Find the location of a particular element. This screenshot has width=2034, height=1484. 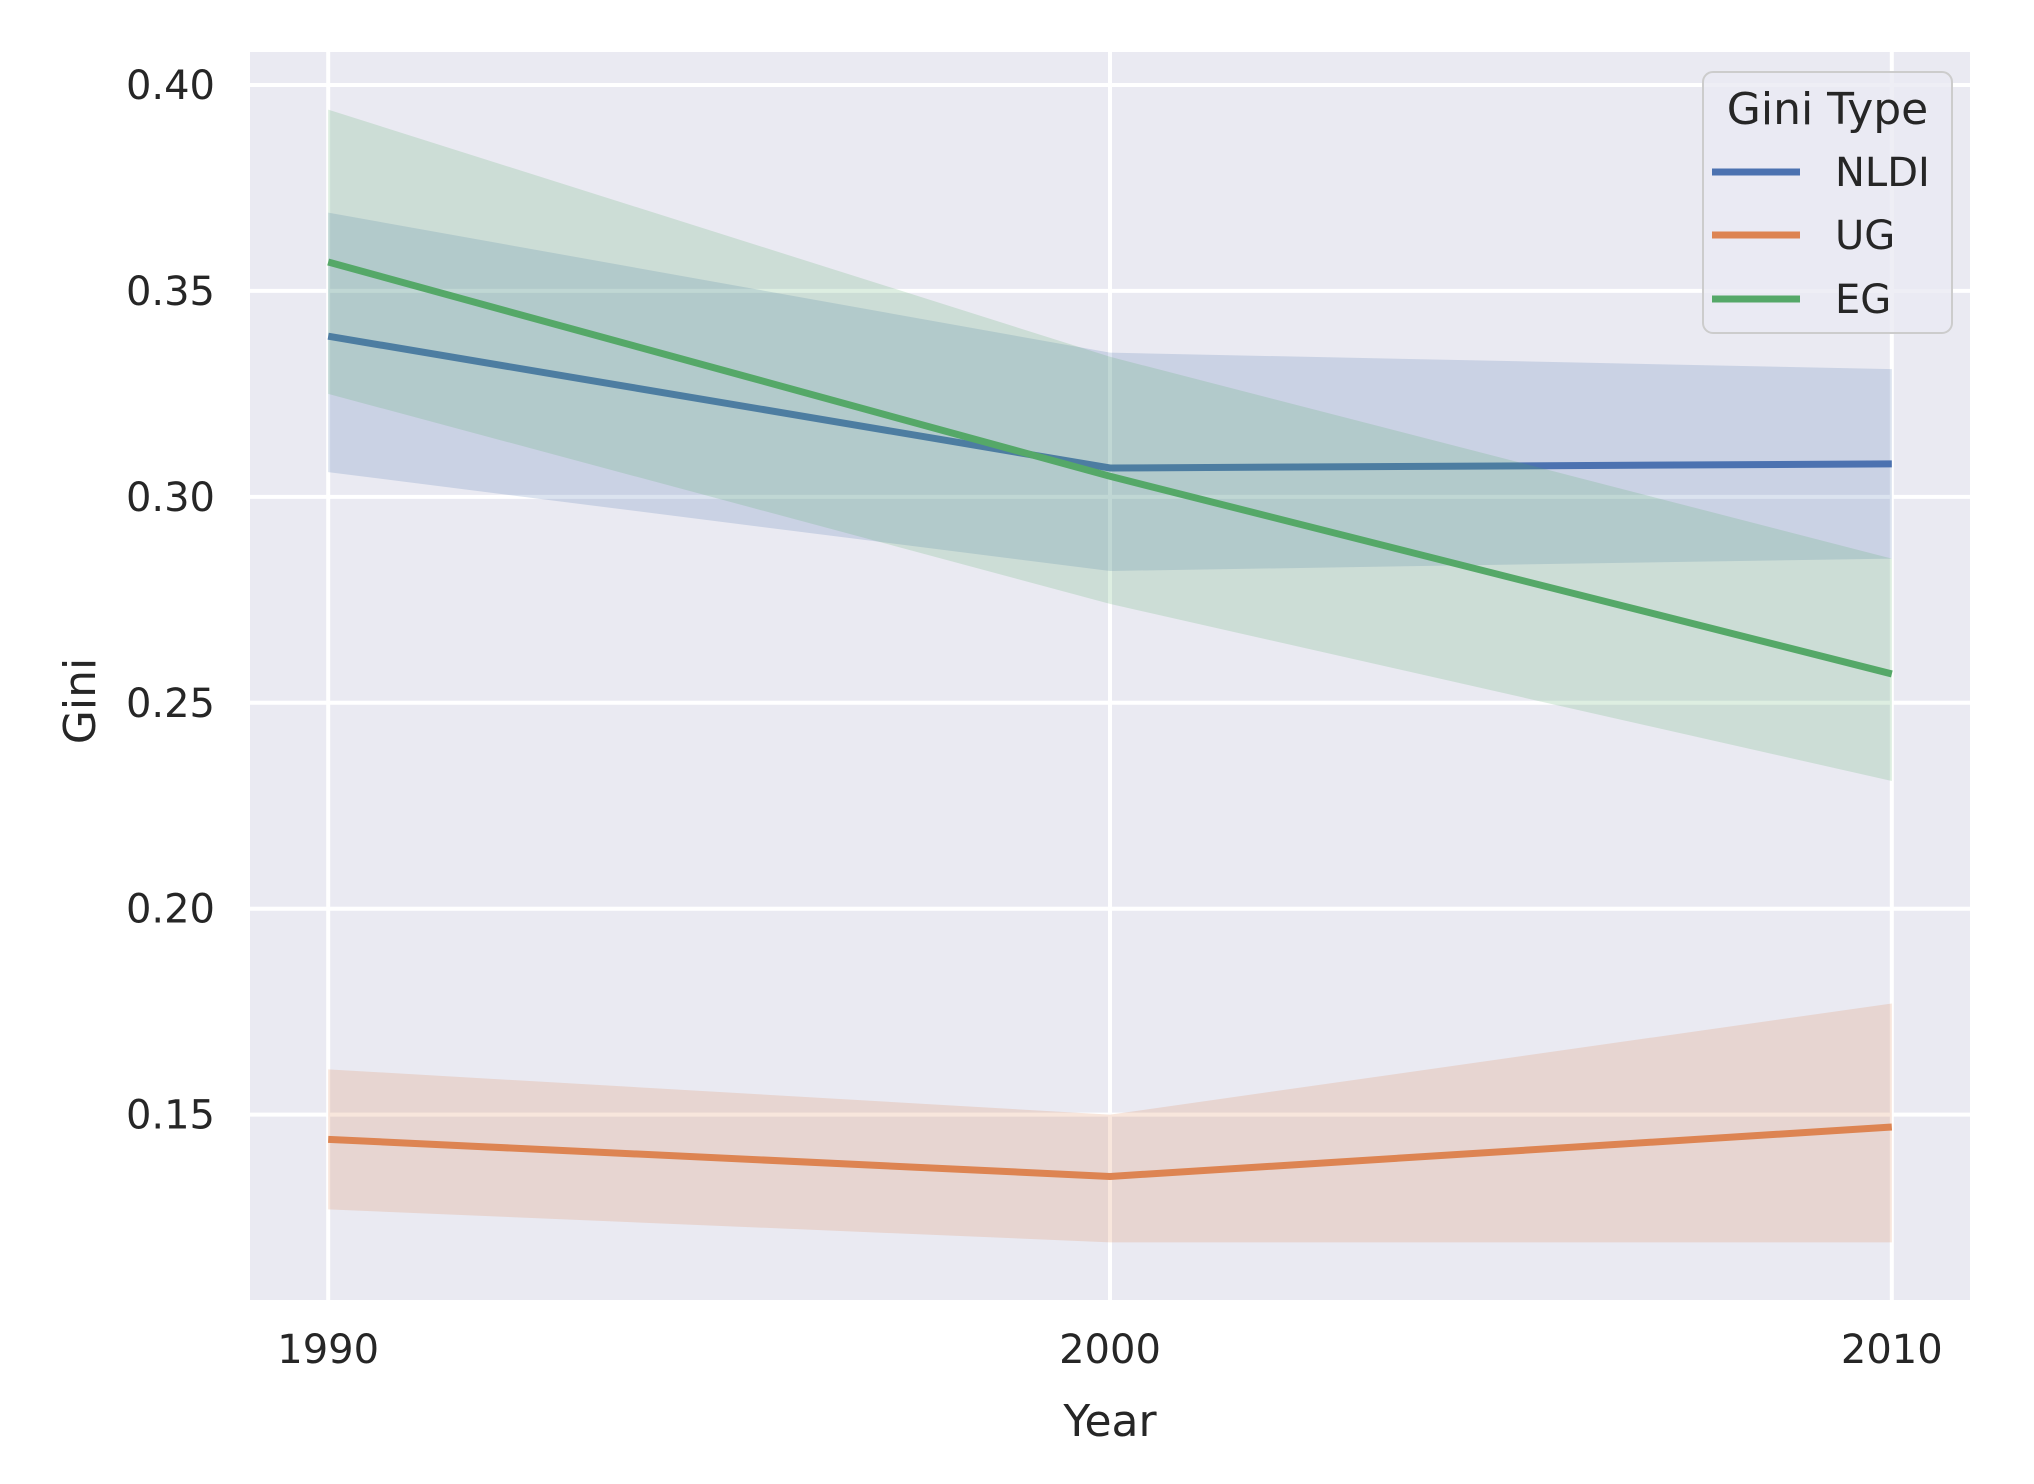

y-tick-label: 0.15 is located at coordinates (170, 1116).